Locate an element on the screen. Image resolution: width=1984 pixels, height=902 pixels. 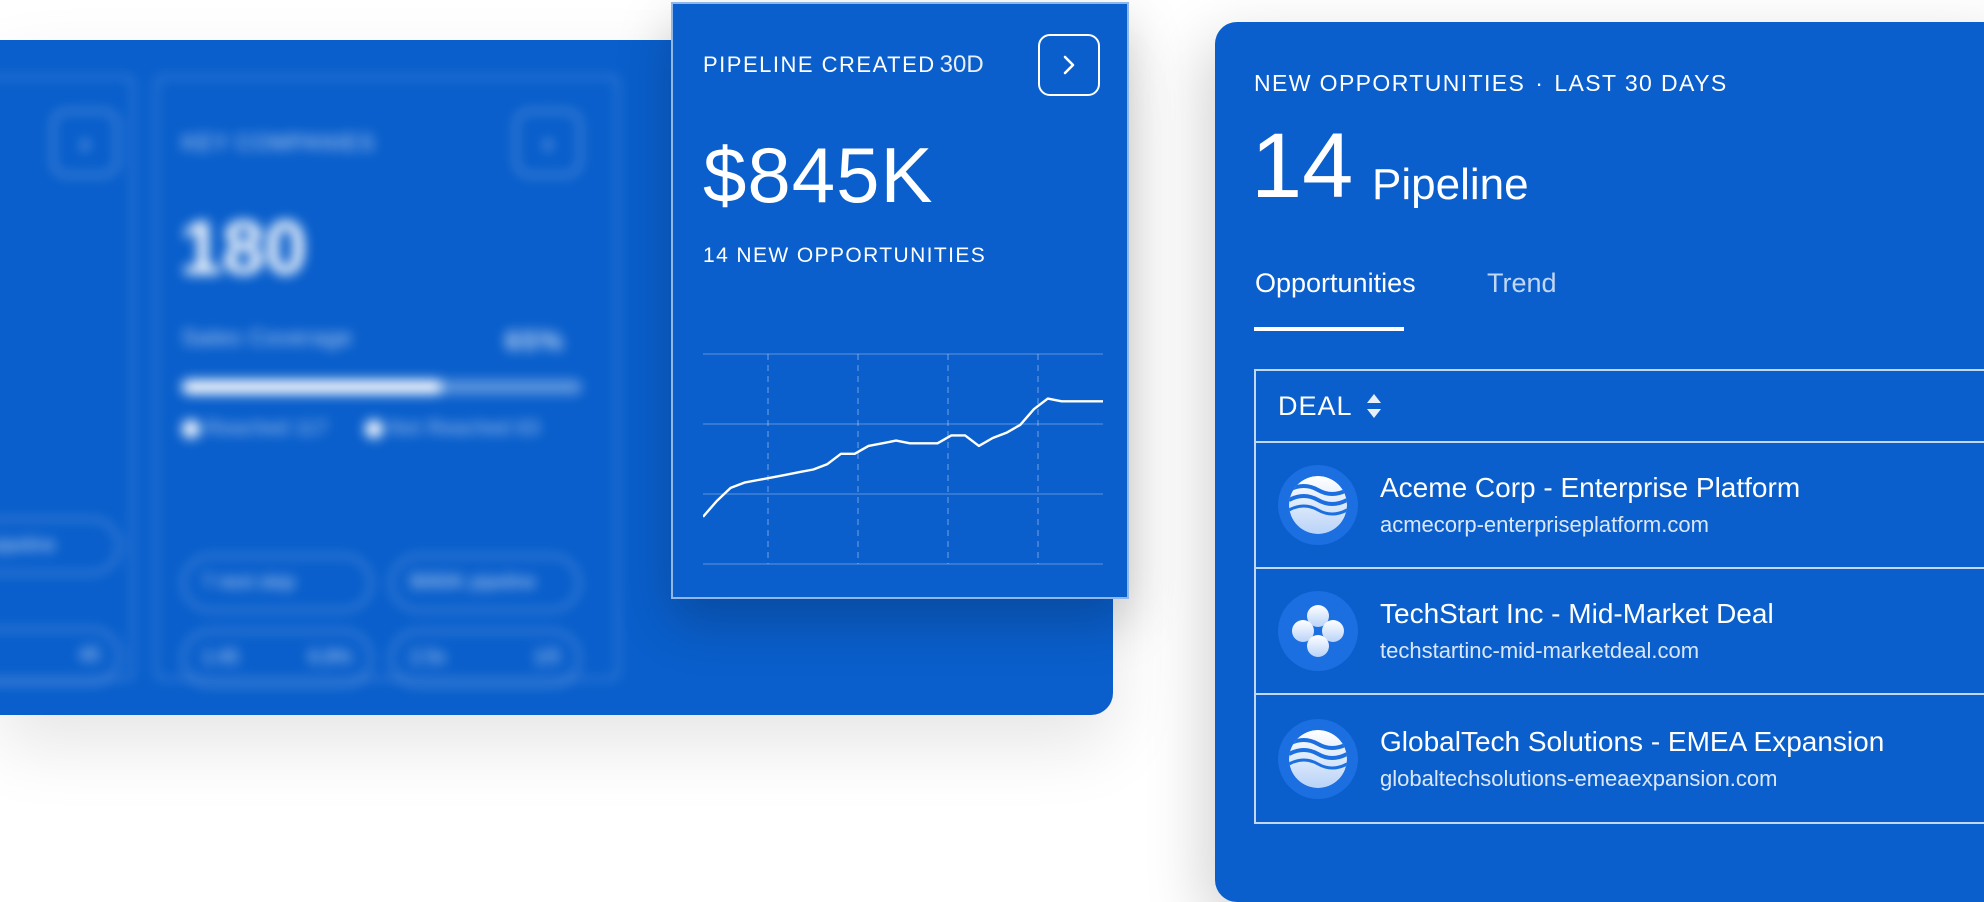
pipeline-series-line is located at coordinates (903, 458).